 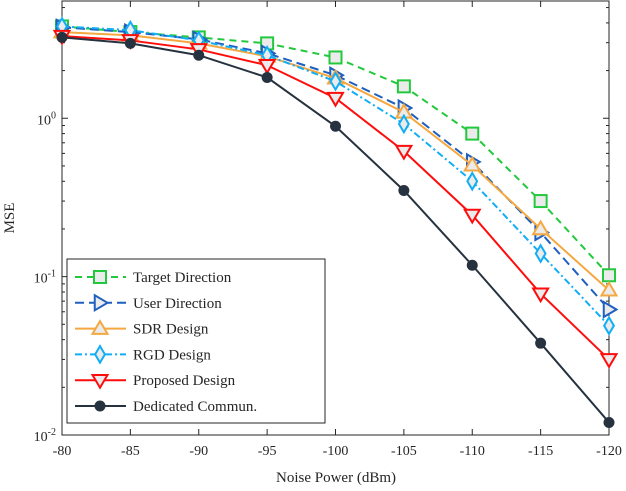 I want to click on legend-item: User Direction, so click(x=148, y=303).